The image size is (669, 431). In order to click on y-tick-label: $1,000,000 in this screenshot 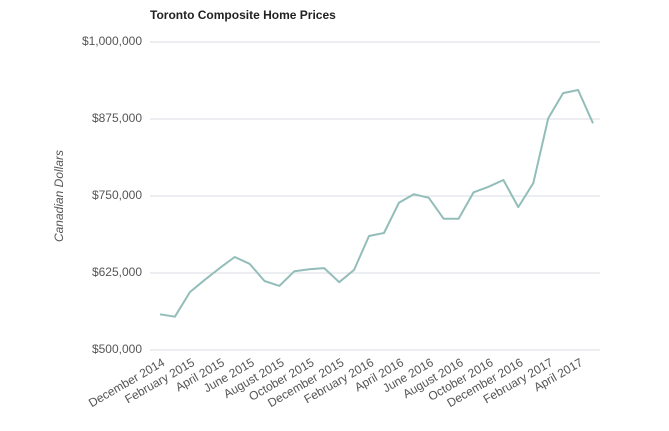, I will do `click(112, 41)`.